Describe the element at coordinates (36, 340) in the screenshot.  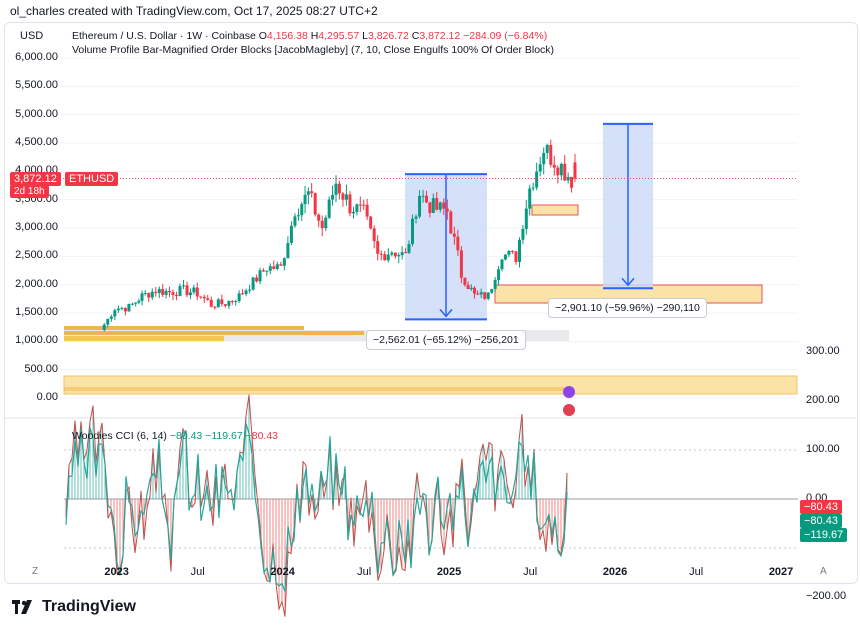
I see `price-axis-tick: 1,000.00` at that location.